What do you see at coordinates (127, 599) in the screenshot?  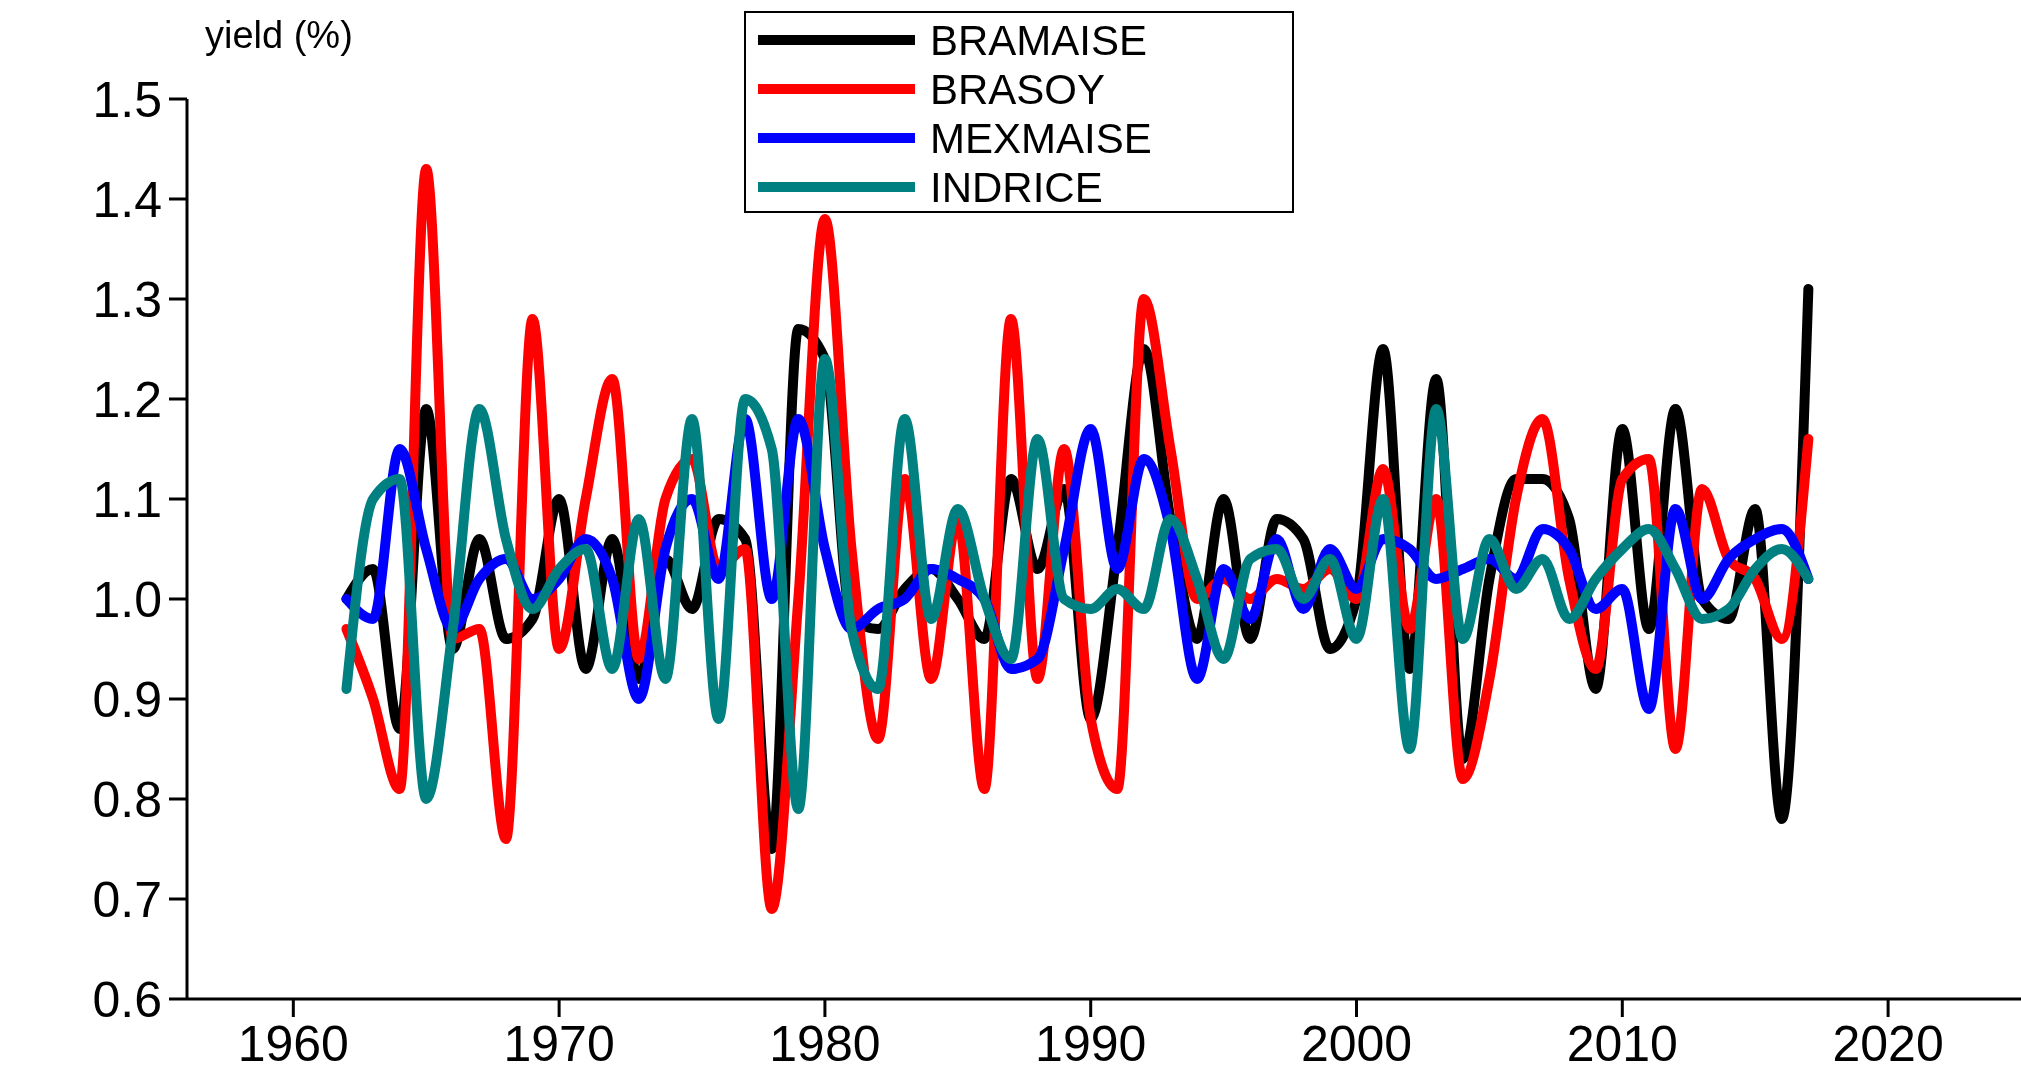 I see `y-tick-label: 1.0` at bounding box center [127, 599].